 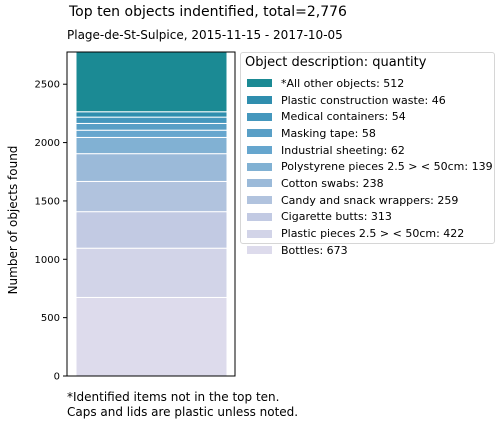 What do you see at coordinates (343, 83) in the screenshot?
I see `legend-label: *All other objects: 512` at bounding box center [343, 83].